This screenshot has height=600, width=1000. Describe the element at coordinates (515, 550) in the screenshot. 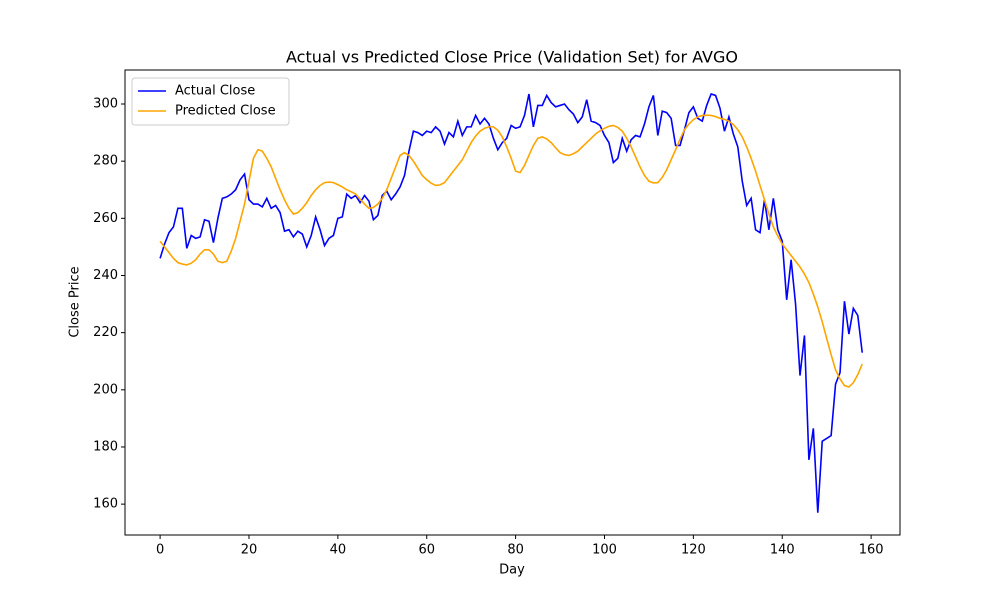

I see `x-tick-label: 80` at that location.